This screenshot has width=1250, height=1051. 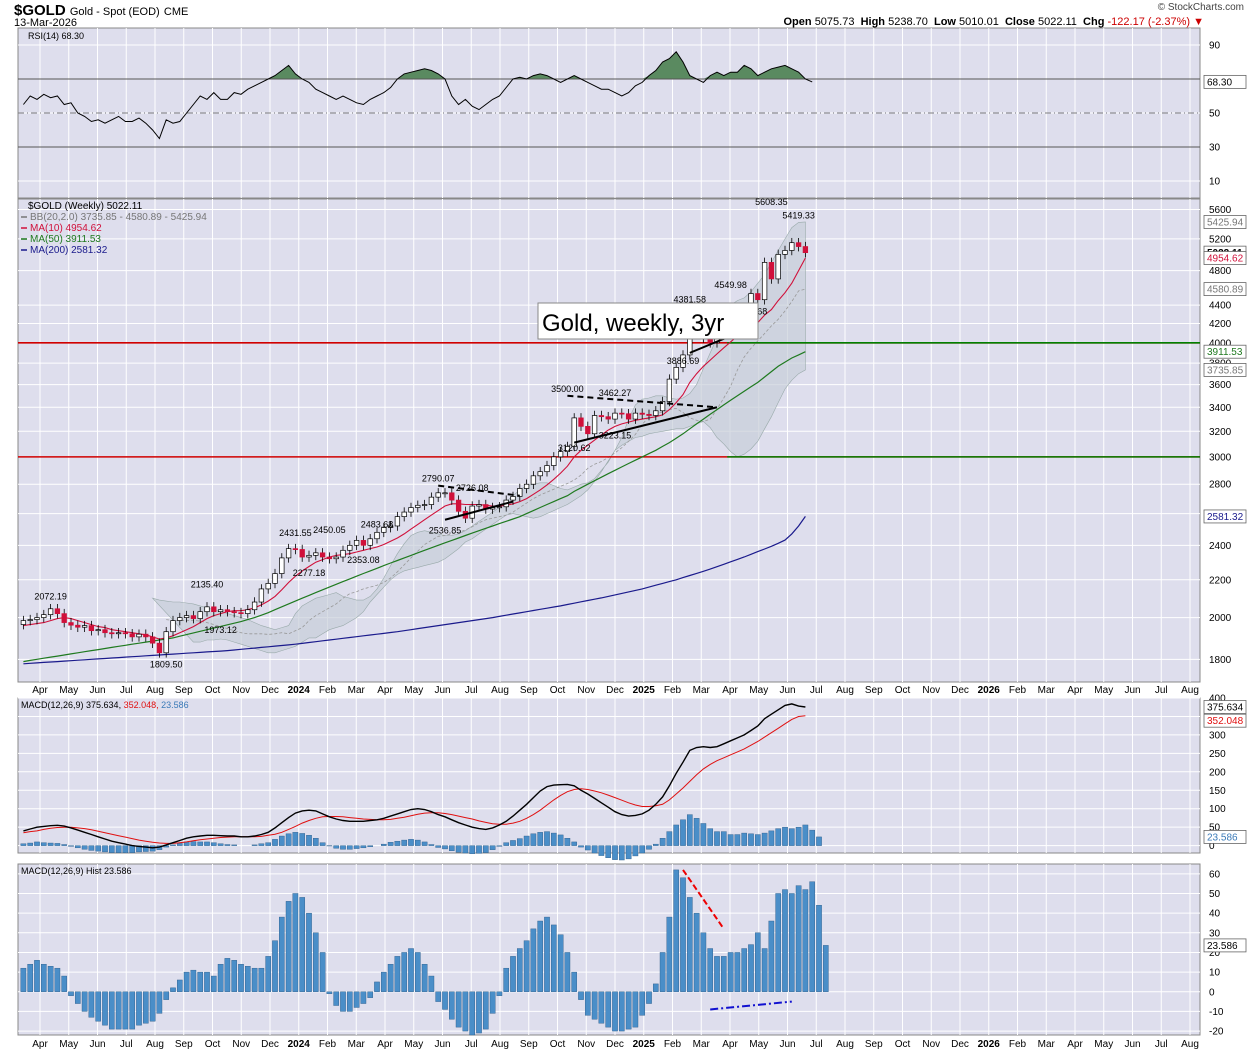 I want to click on annotation-frame, so click(x=648, y=321).